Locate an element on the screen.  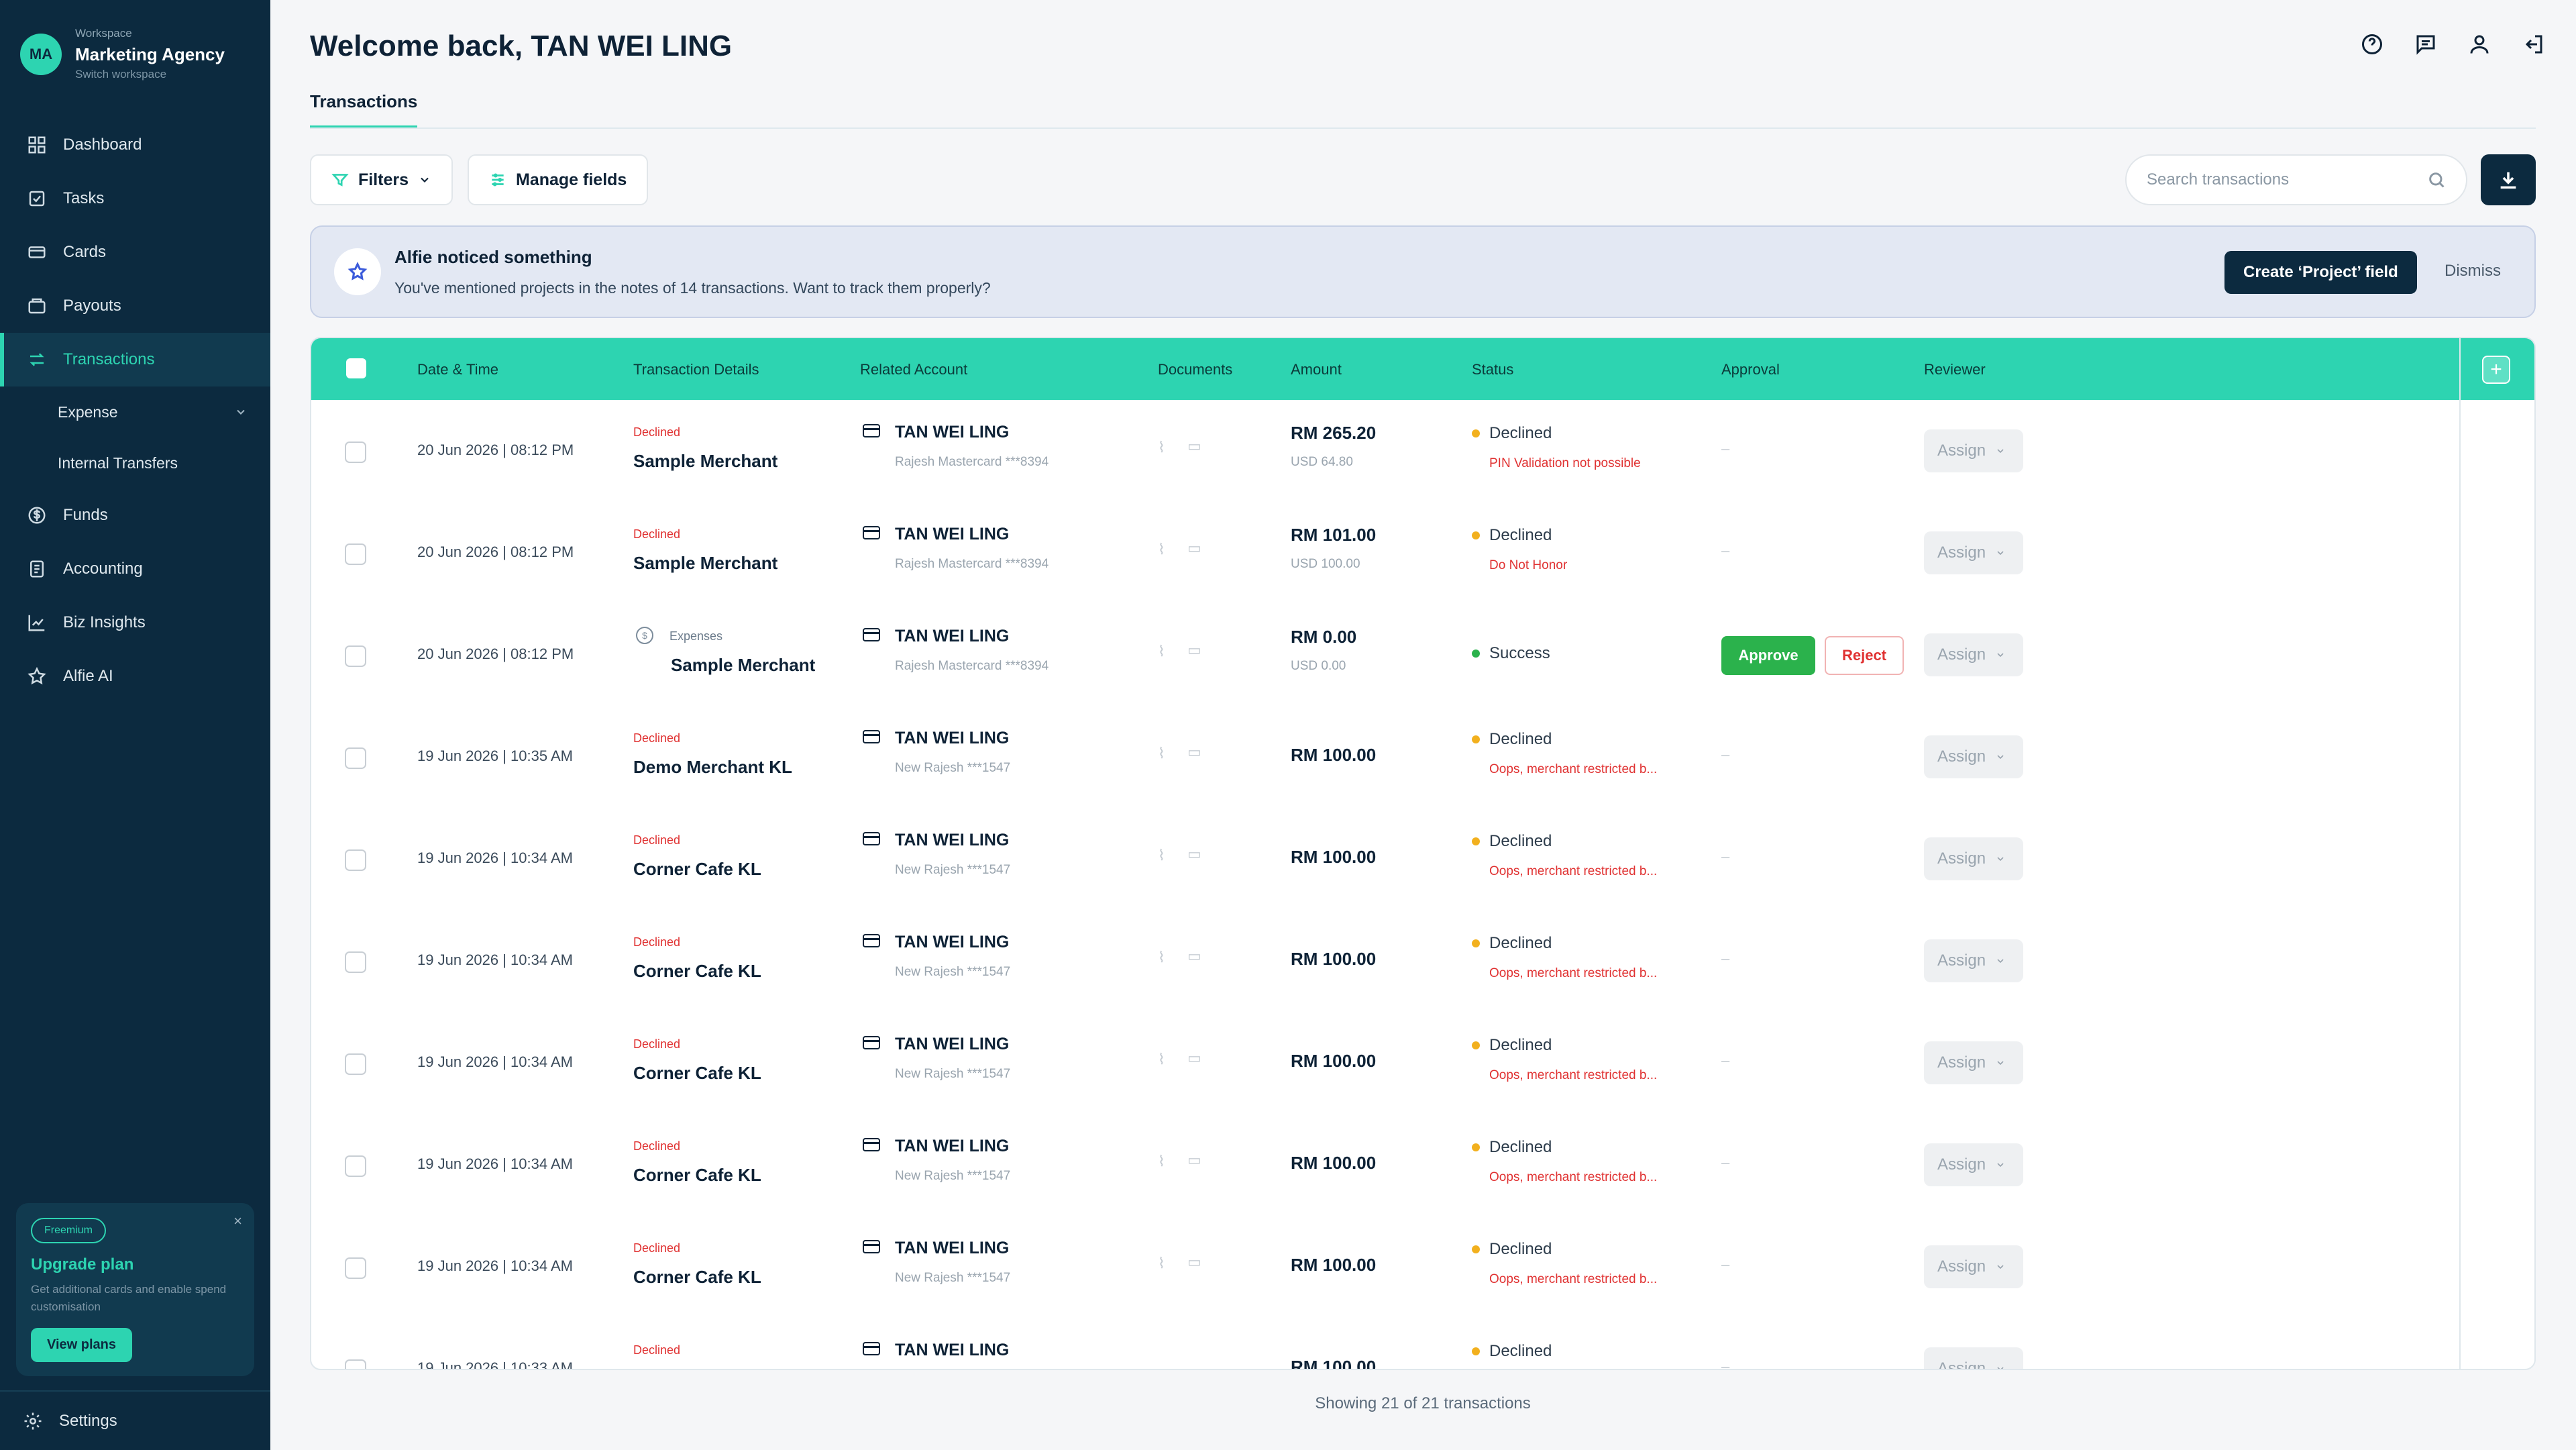
sidebar-item-funds: Funds is located at coordinates (135, 515).